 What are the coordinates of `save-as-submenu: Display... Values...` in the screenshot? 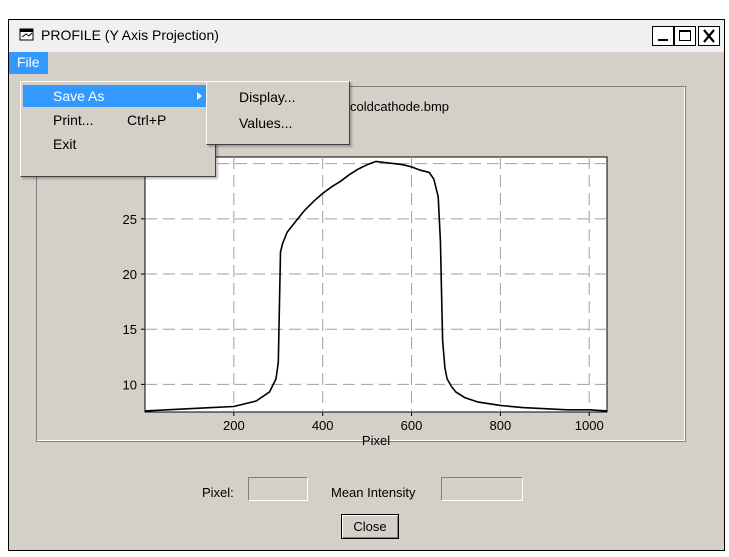 It's located at (278, 113).